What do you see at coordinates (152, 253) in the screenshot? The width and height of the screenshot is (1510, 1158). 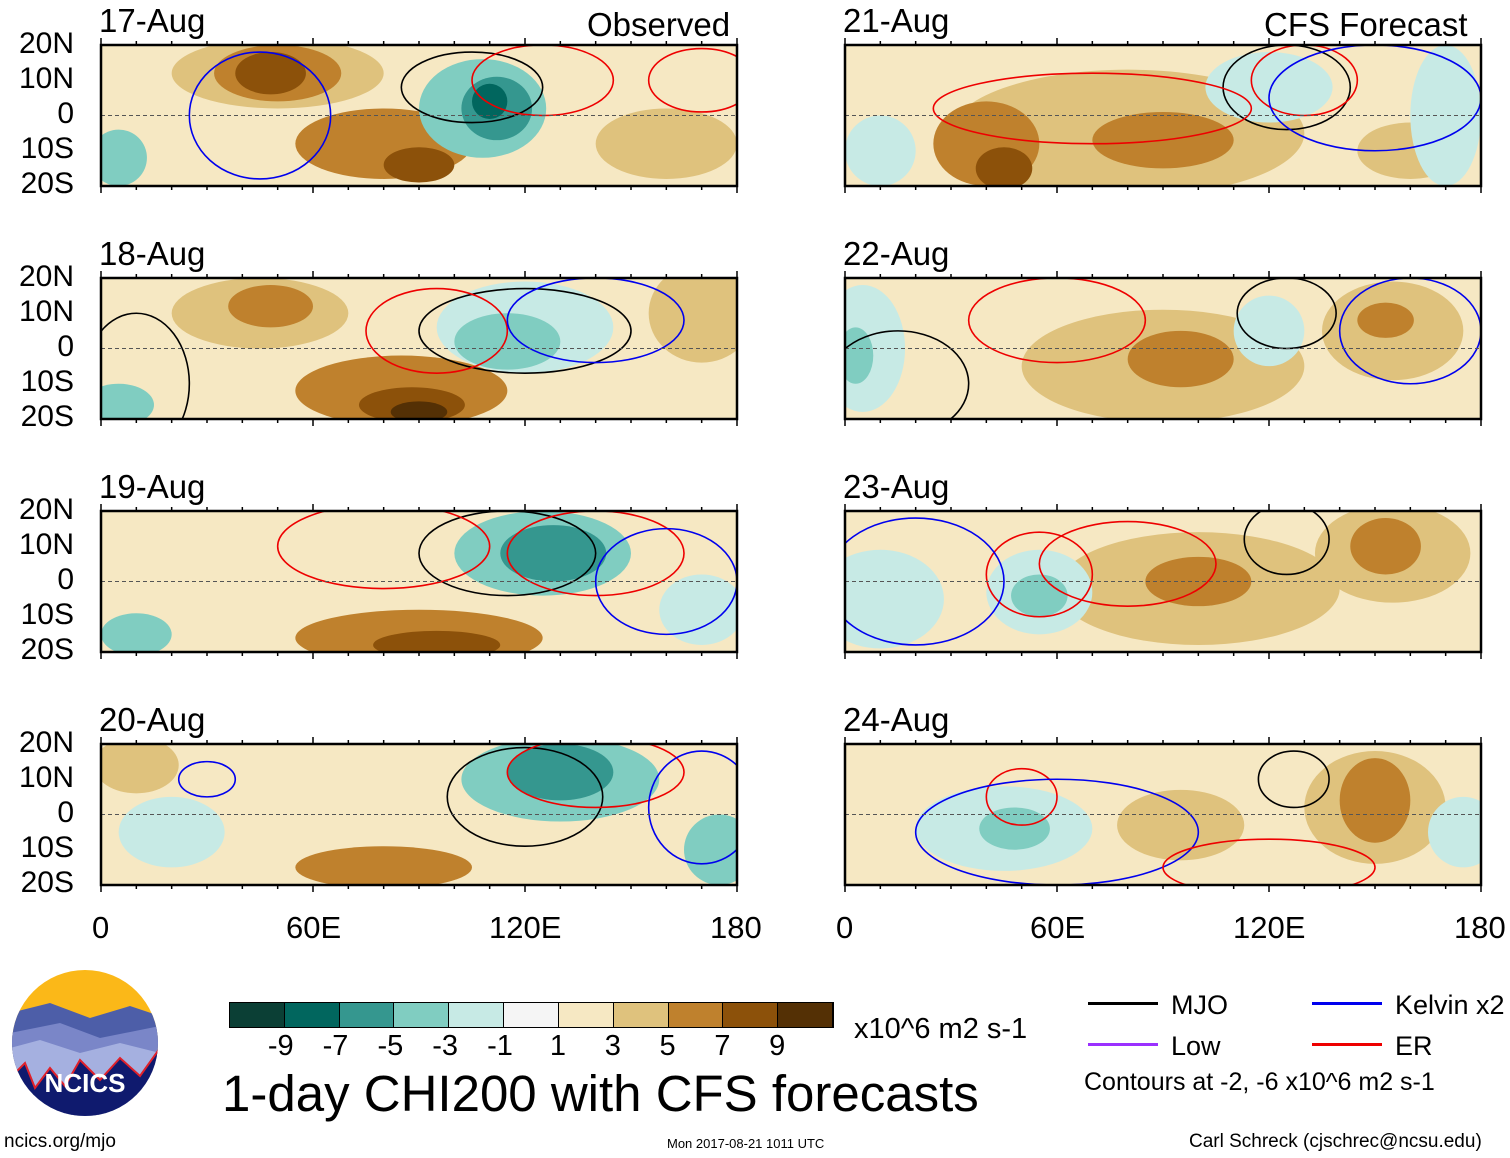 I see `panel-date: 18-Aug` at bounding box center [152, 253].